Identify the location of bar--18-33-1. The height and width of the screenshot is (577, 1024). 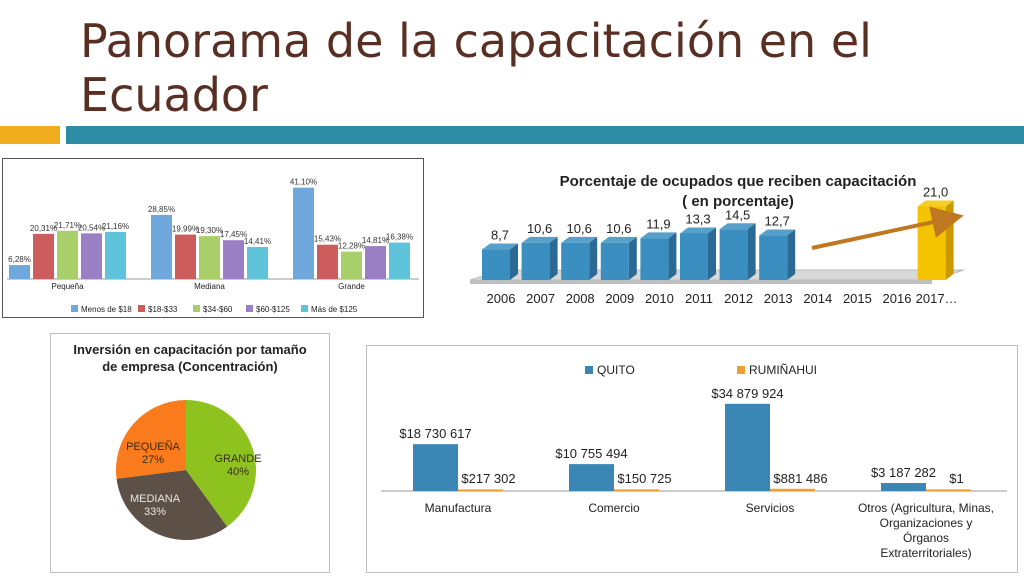
(185, 256).